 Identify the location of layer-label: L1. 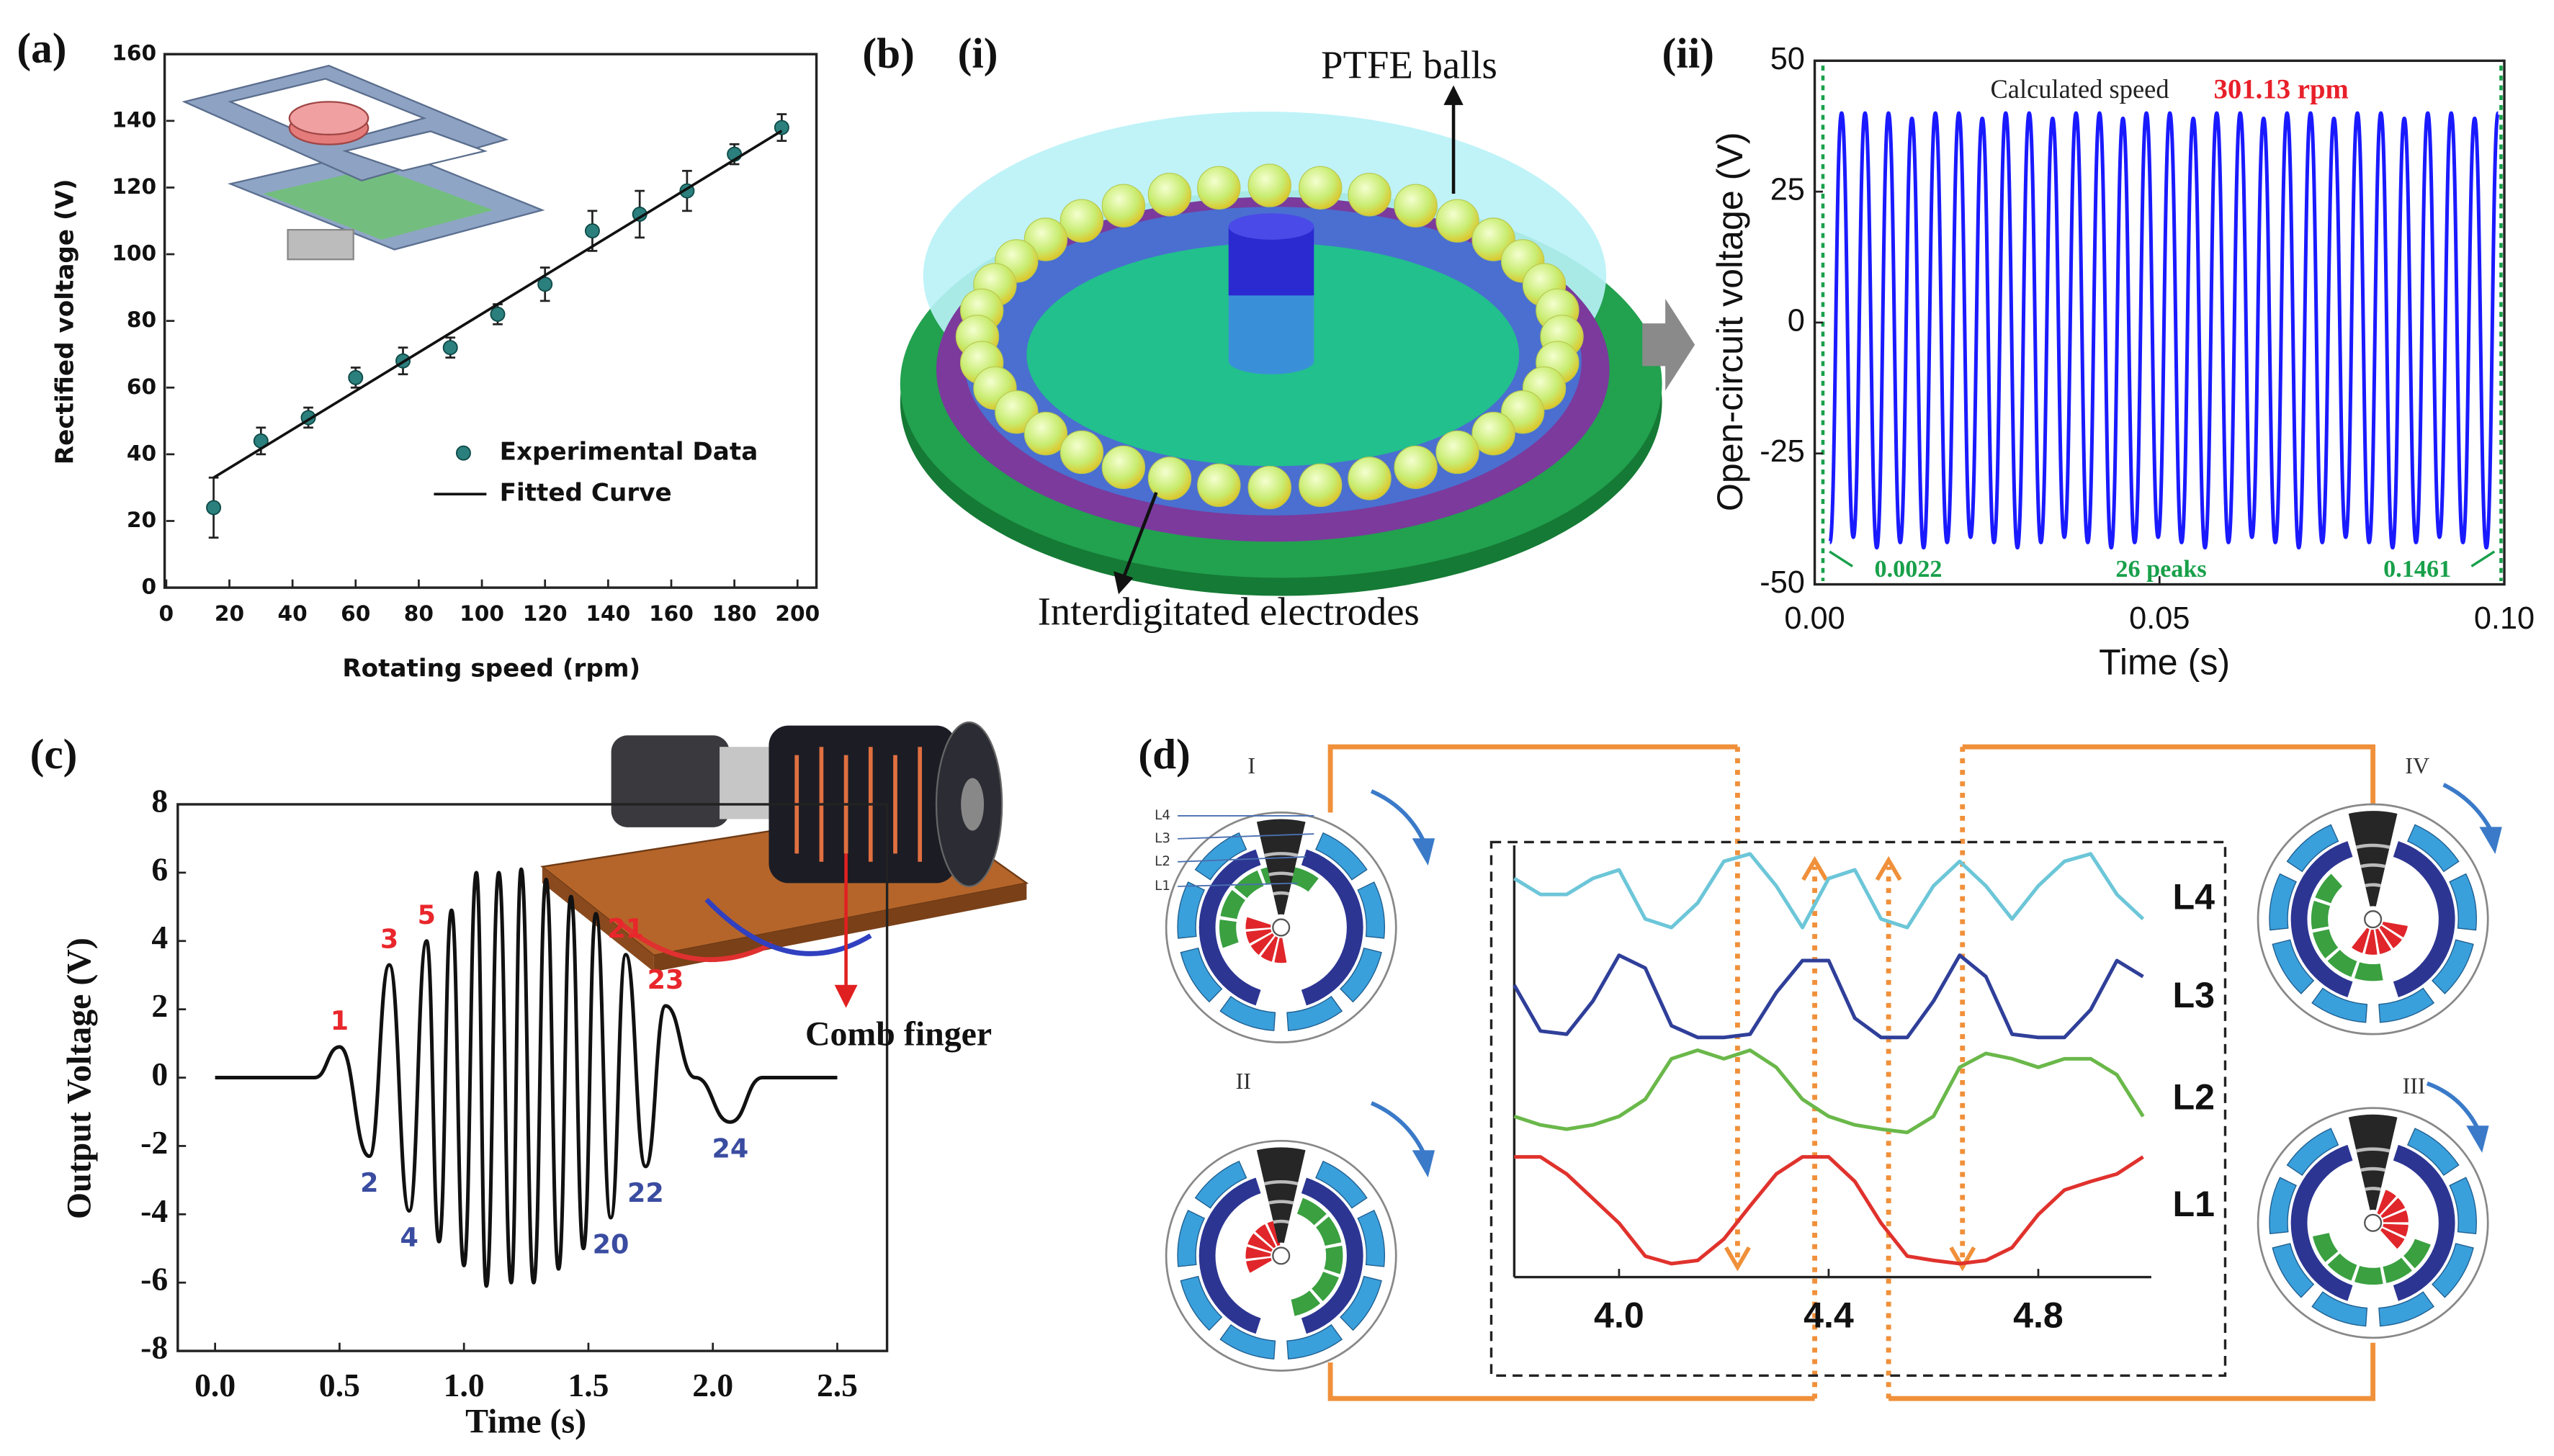
(1162, 886).